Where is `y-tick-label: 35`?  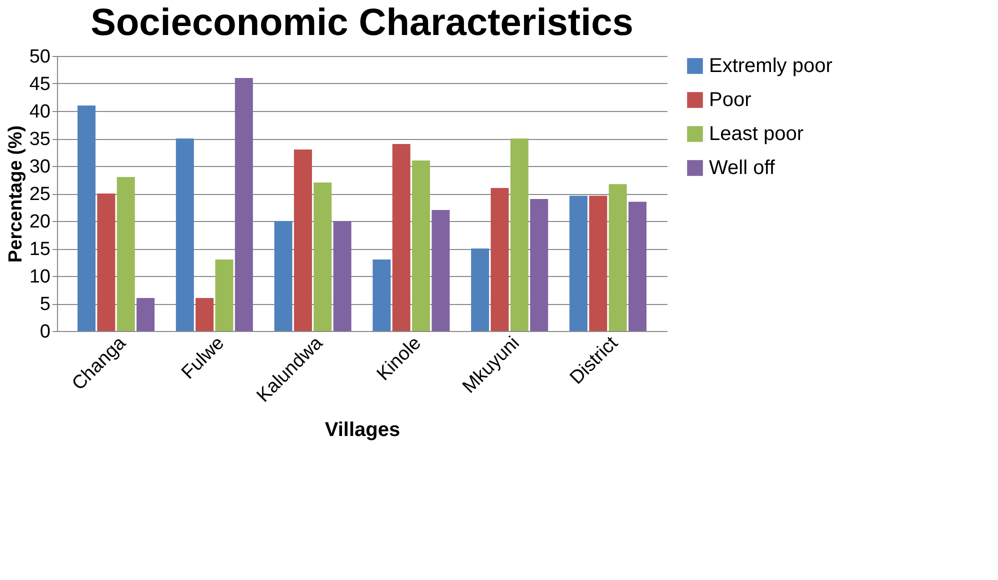
y-tick-label: 35 is located at coordinates (39, 139).